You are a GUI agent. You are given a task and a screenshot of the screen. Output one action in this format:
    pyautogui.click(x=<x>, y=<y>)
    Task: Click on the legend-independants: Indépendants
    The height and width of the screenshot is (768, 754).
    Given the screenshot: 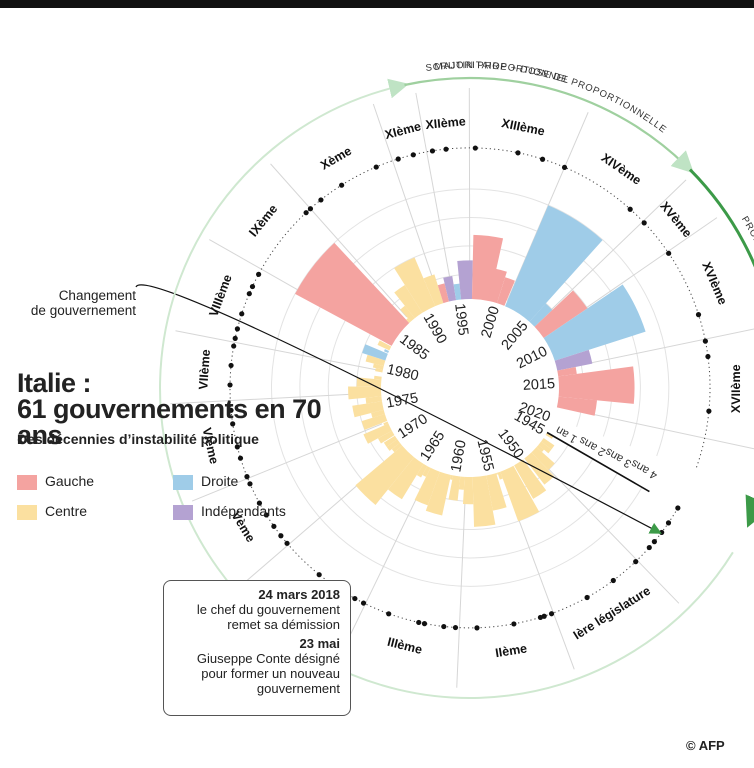 What is the action you would take?
    pyautogui.click(x=229, y=511)
    